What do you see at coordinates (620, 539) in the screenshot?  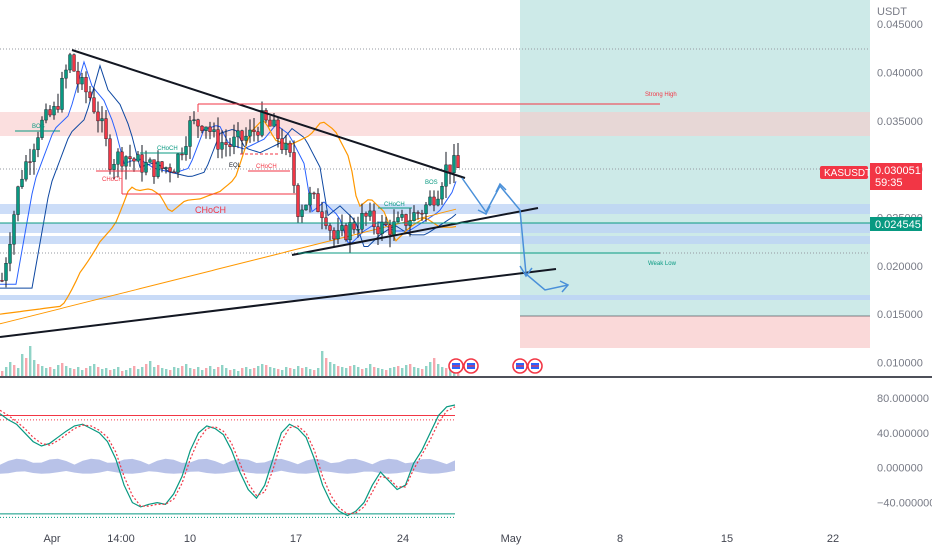 I see `time-tick: 8` at bounding box center [620, 539].